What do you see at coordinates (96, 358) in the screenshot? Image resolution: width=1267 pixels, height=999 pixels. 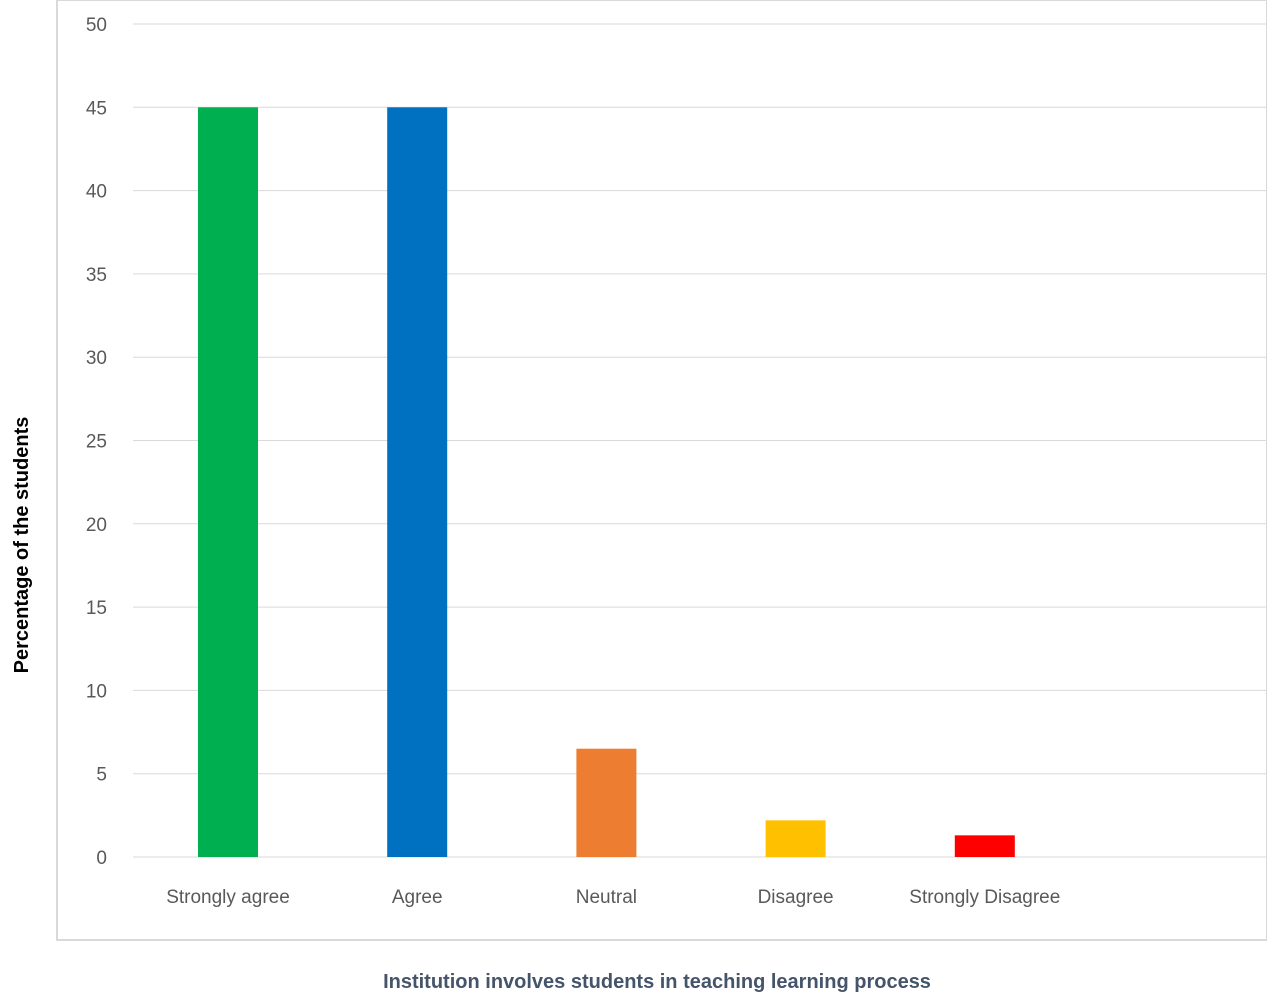 I see `y-tick-label: 30` at bounding box center [96, 358].